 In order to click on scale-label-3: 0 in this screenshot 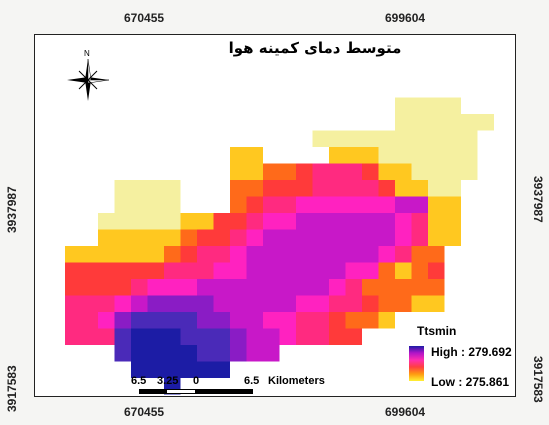, I will do `click(196, 381)`.